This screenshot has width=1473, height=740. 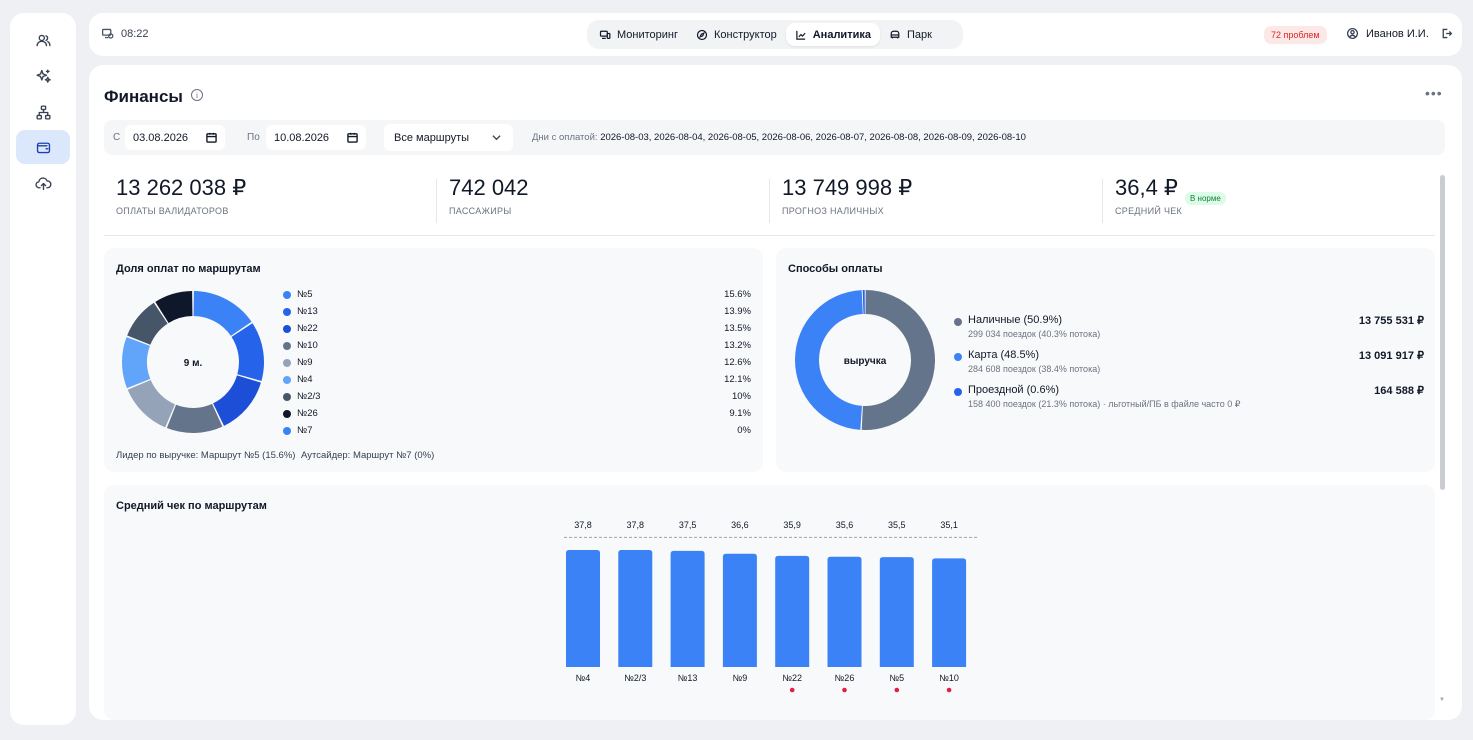 I want to click on route-name: №5, so click(x=305, y=294).